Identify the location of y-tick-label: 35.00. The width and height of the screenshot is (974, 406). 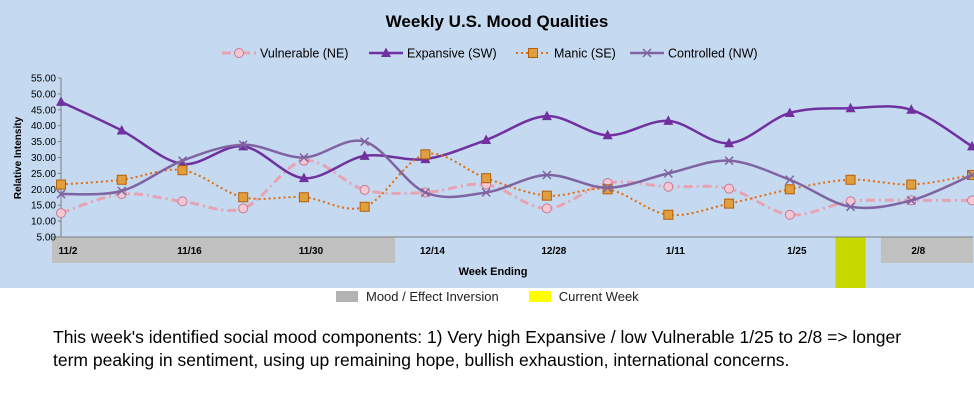
(43, 142).